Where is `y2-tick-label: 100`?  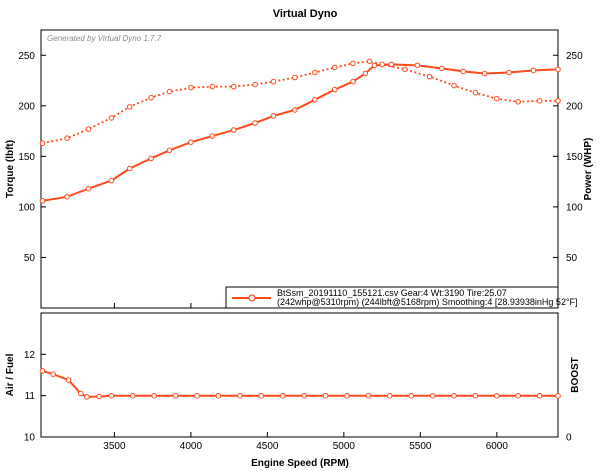
y2-tick-label: 100 is located at coordinates (574, 207).